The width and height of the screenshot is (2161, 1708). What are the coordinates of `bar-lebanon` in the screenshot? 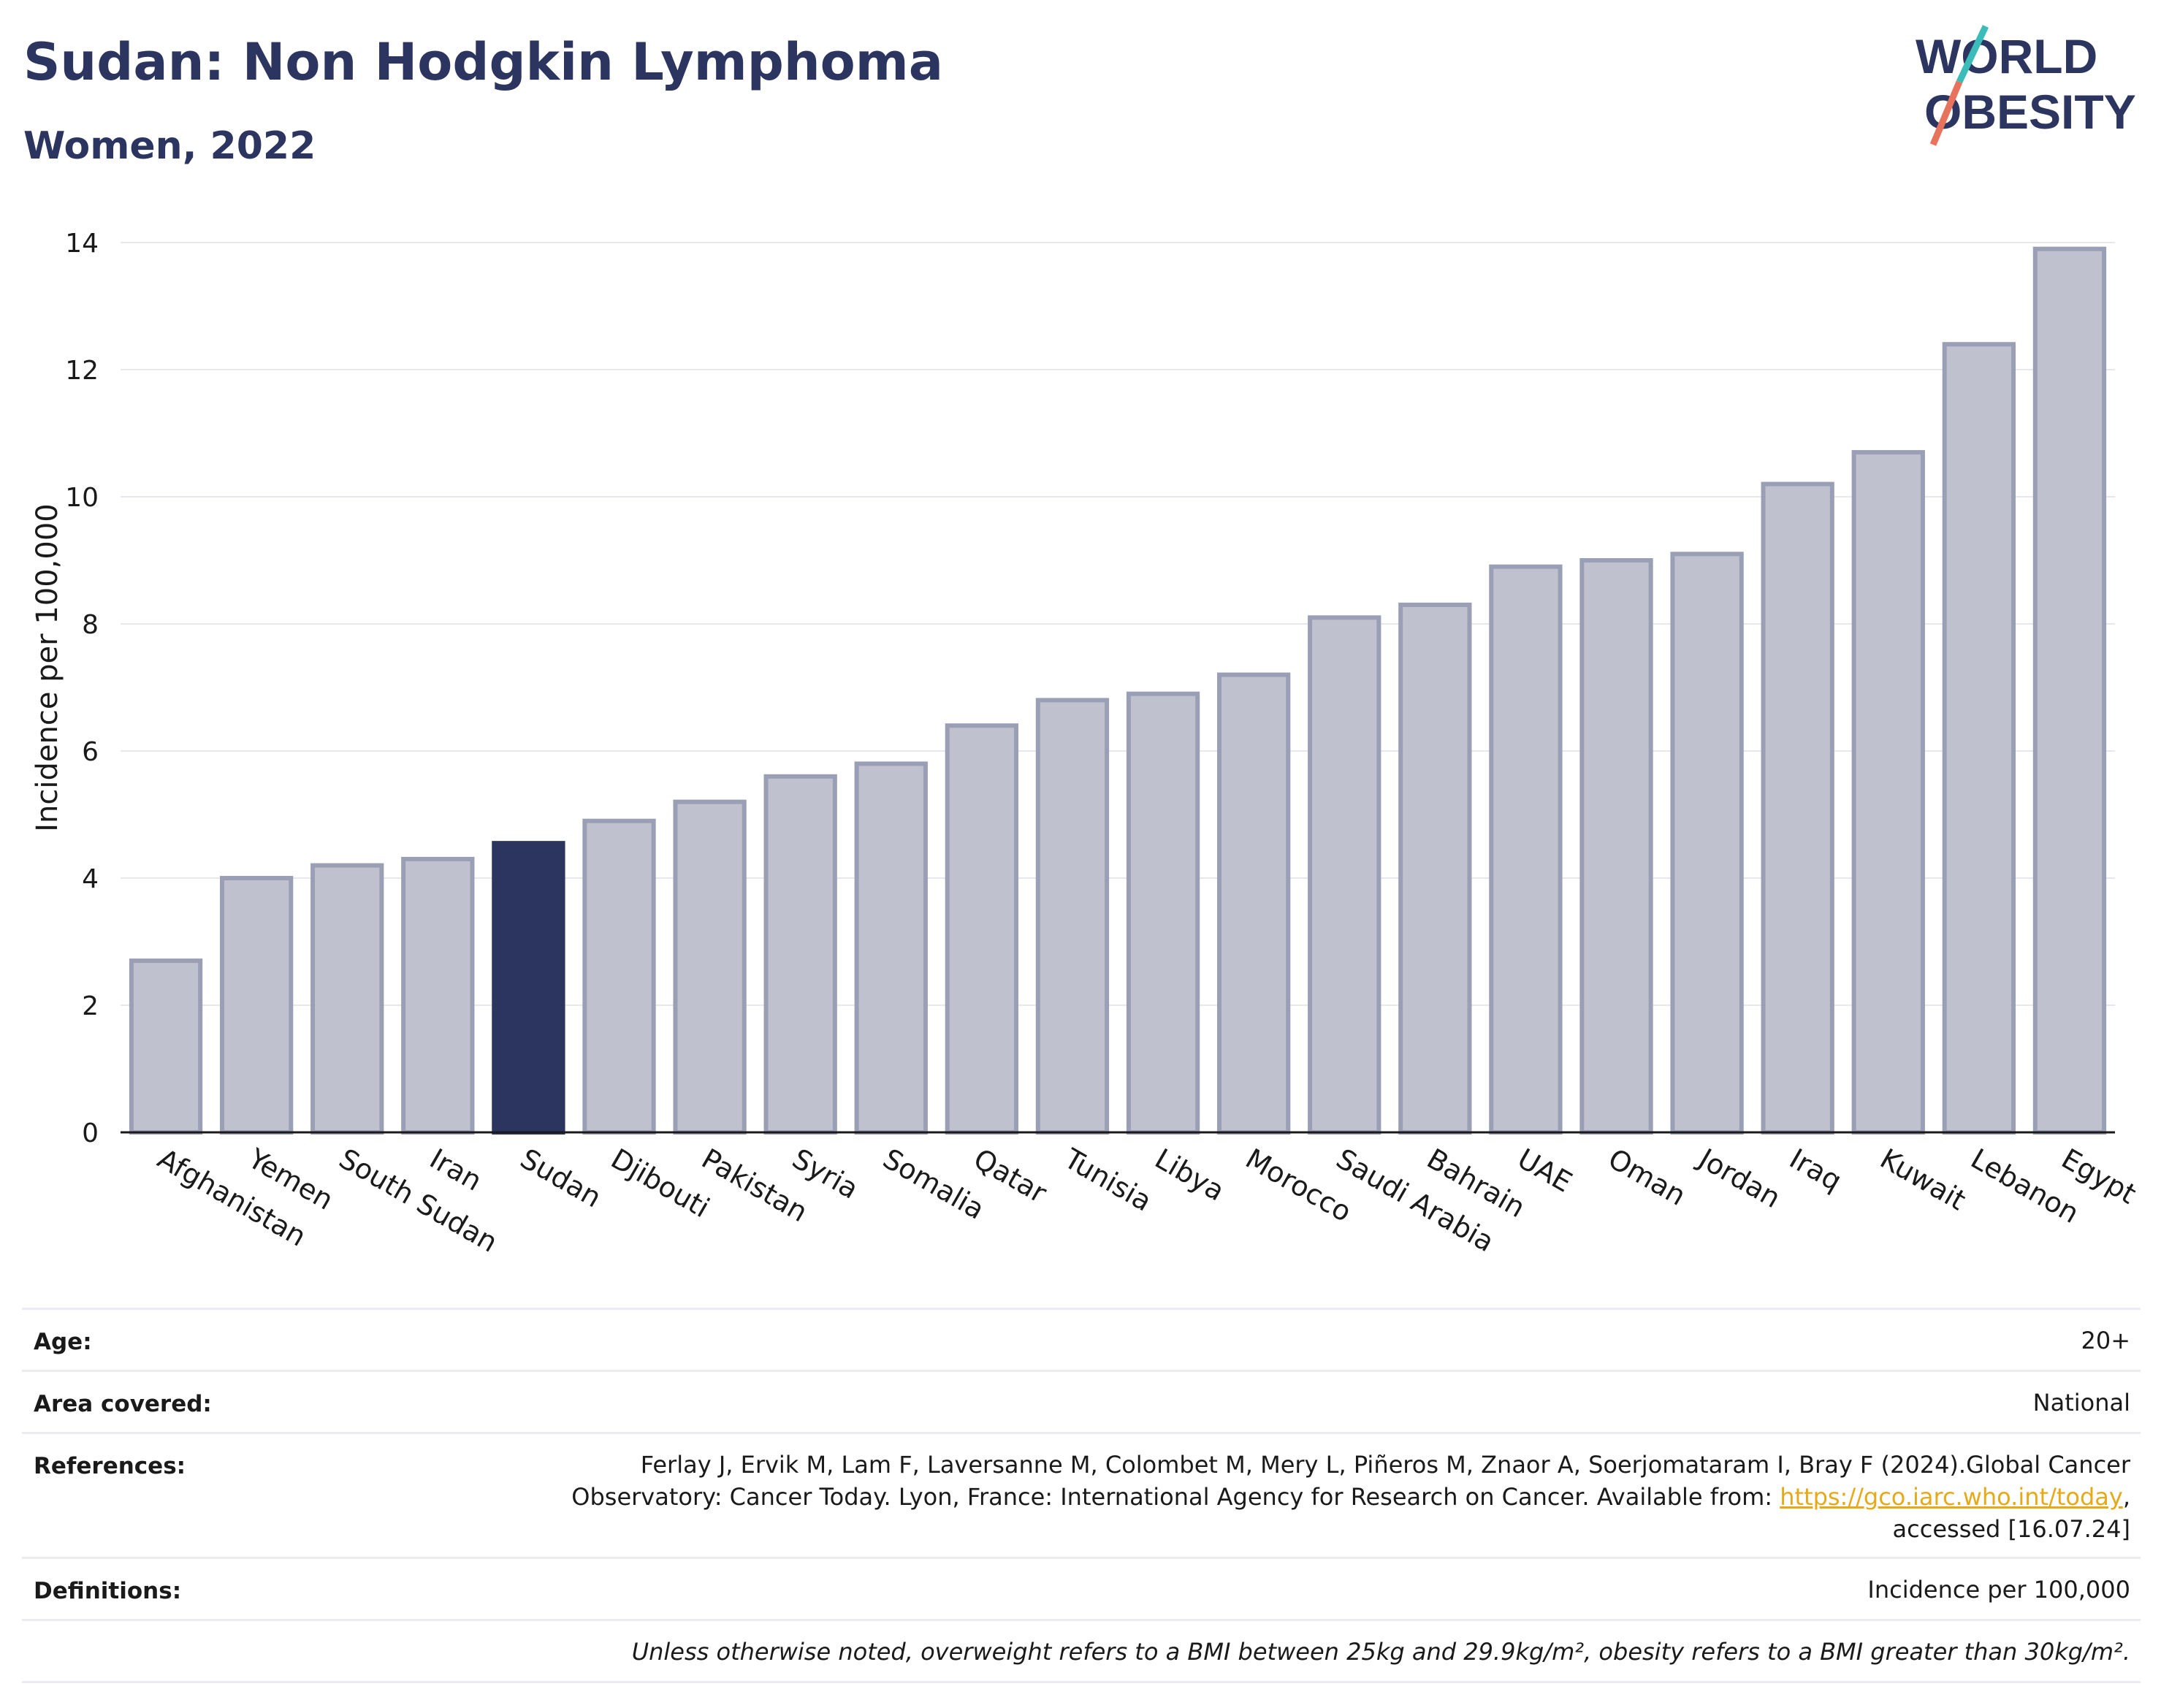 It's located at (1979, 738).